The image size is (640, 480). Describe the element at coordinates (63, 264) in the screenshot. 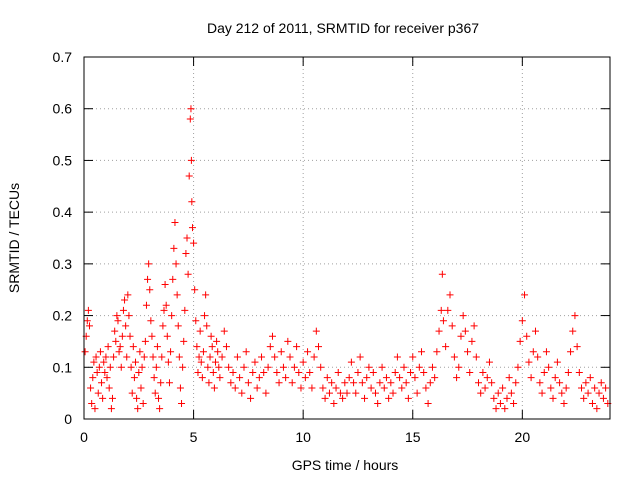

I see `y-tick-label: 0.3` at that location.